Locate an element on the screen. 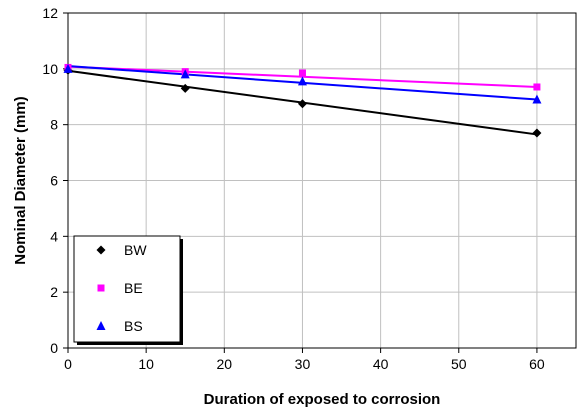 This screenshot has height=417, width=577. legend-box is located at coordinates (127, 289).